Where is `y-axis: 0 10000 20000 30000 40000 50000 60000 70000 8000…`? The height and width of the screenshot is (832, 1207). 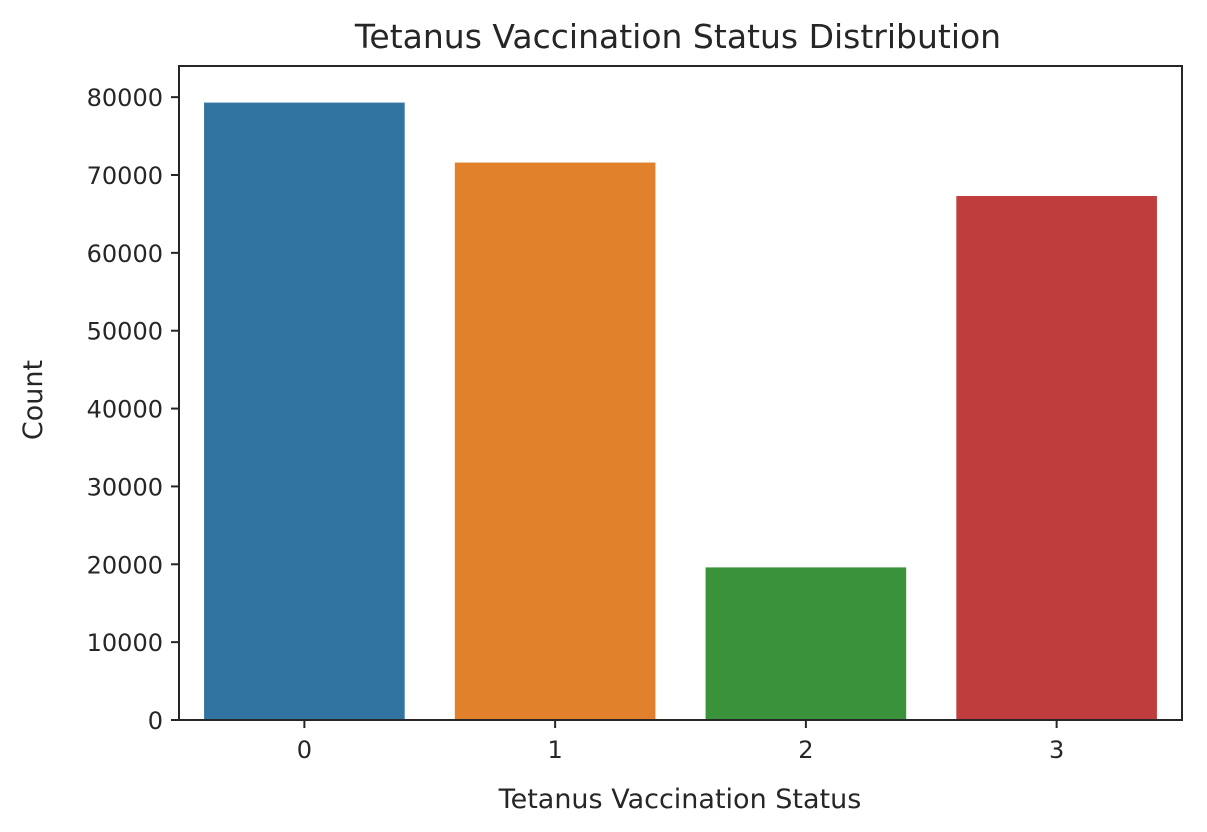 y-axis: 0 10000 20000 30000 40000 50000 60000 70000 8000… is located at coordinates (133, 409).